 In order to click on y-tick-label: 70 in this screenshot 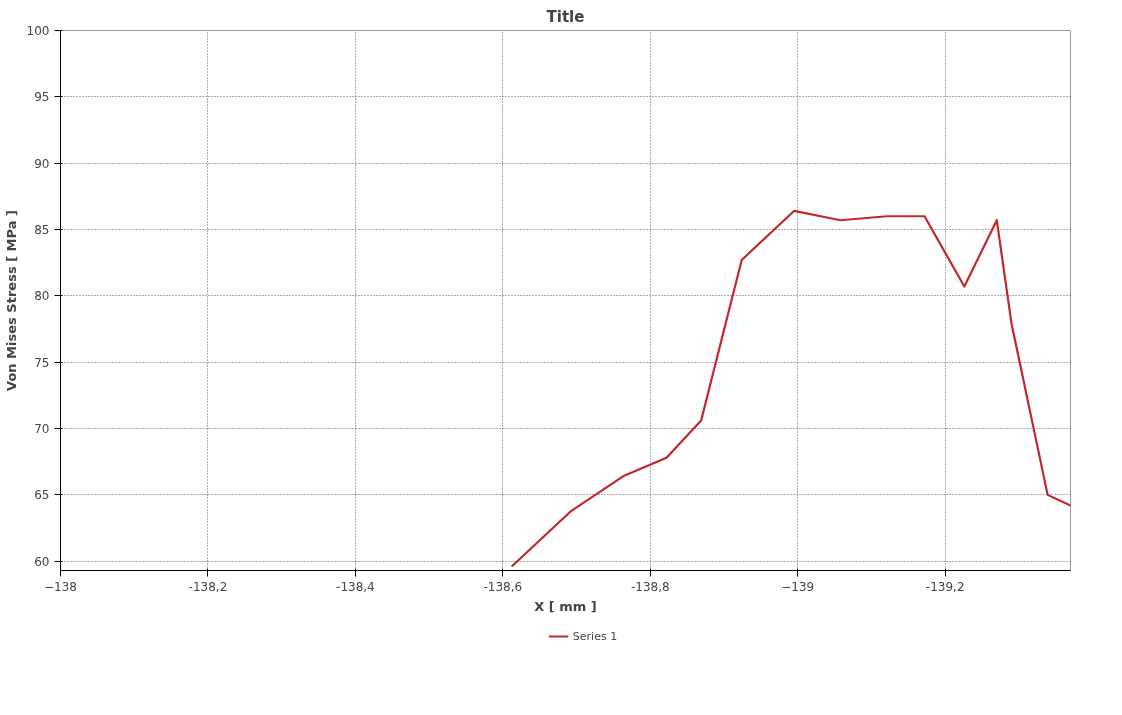, I will do `click(42, 429)`.